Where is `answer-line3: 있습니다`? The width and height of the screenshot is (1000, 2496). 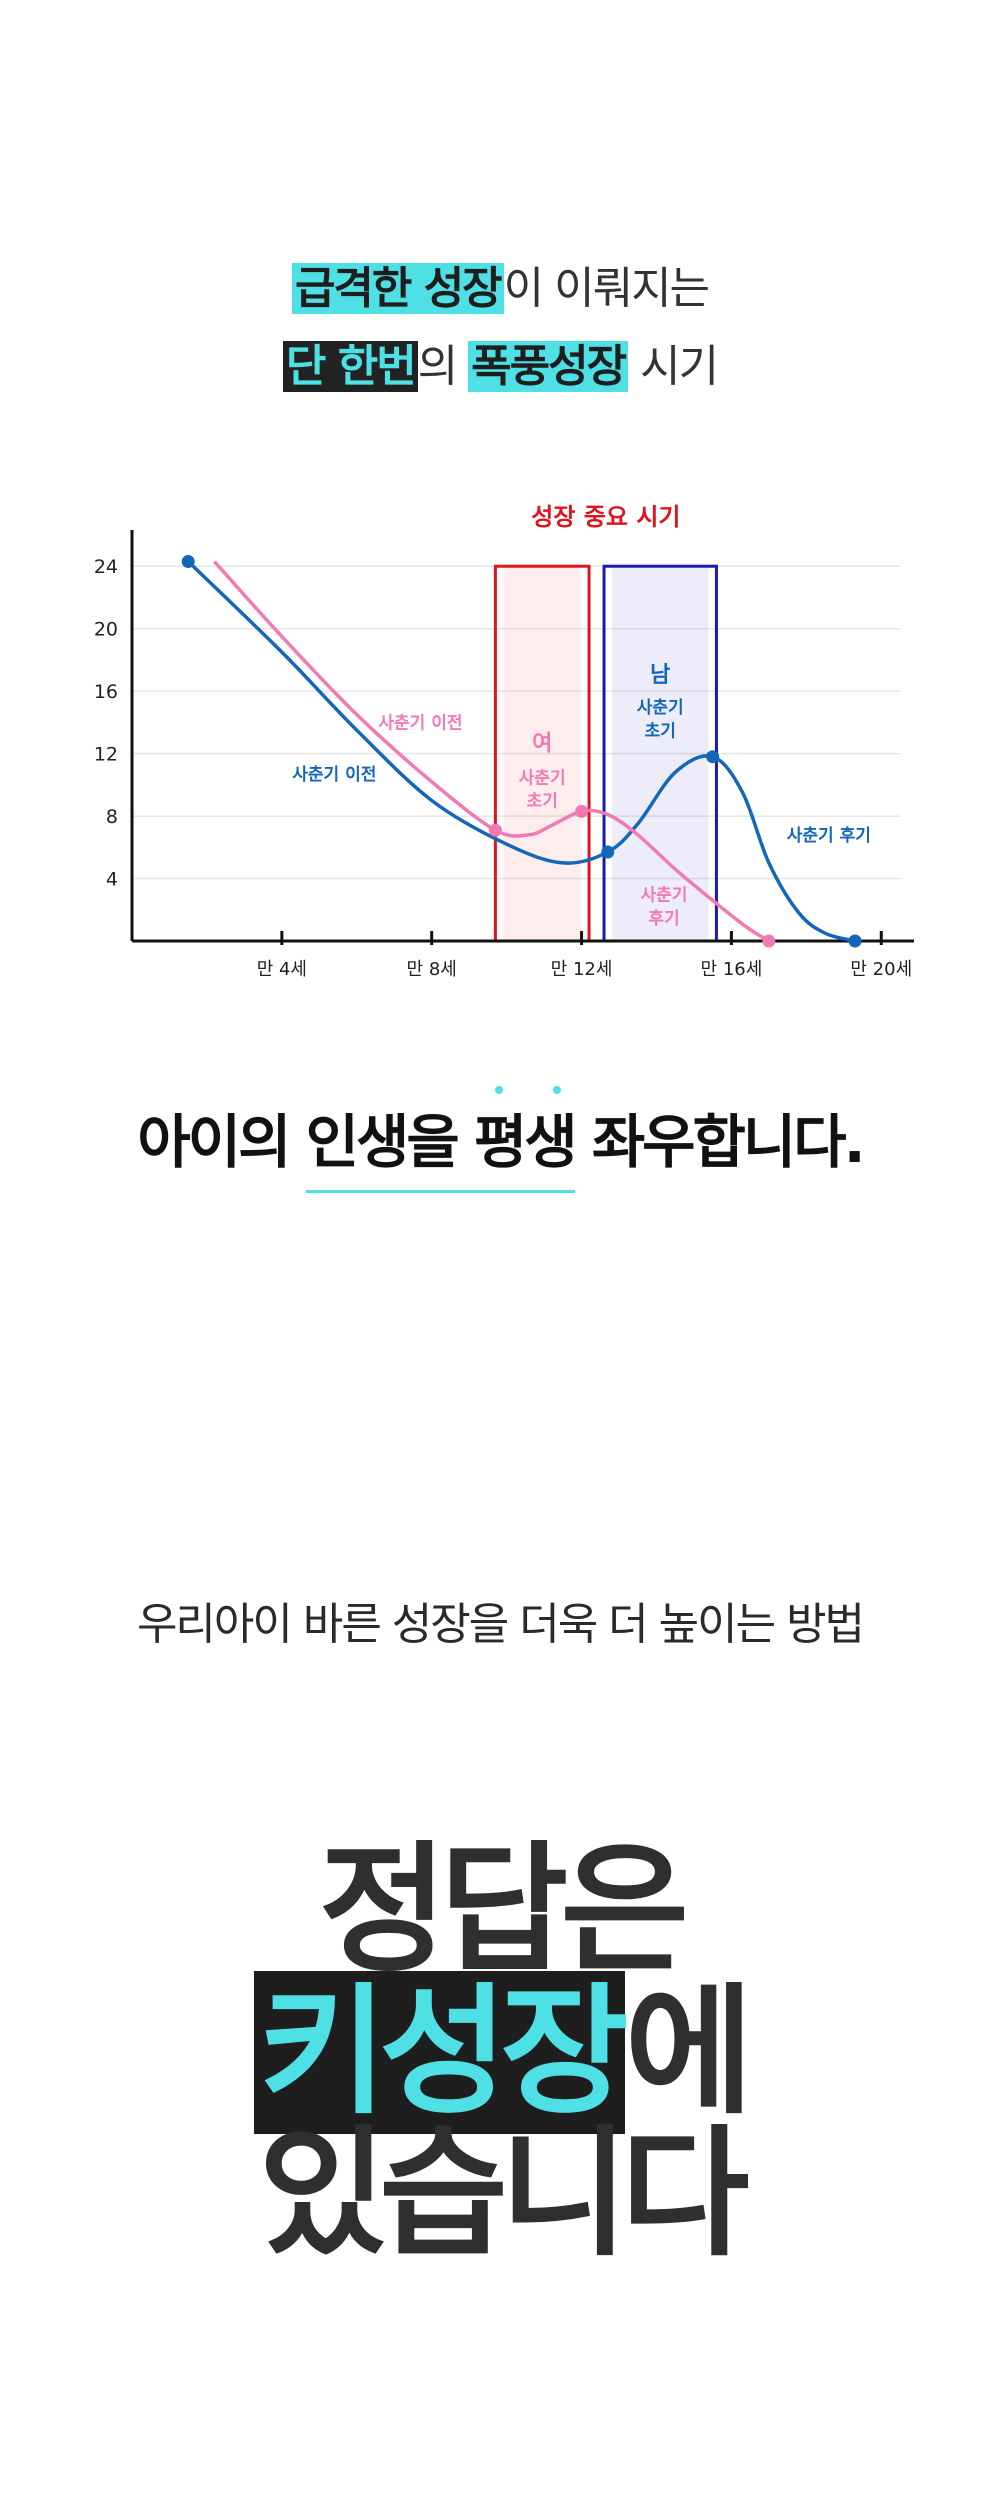
answer-line3: 있습니다 is located at coordinates (503, 2194).